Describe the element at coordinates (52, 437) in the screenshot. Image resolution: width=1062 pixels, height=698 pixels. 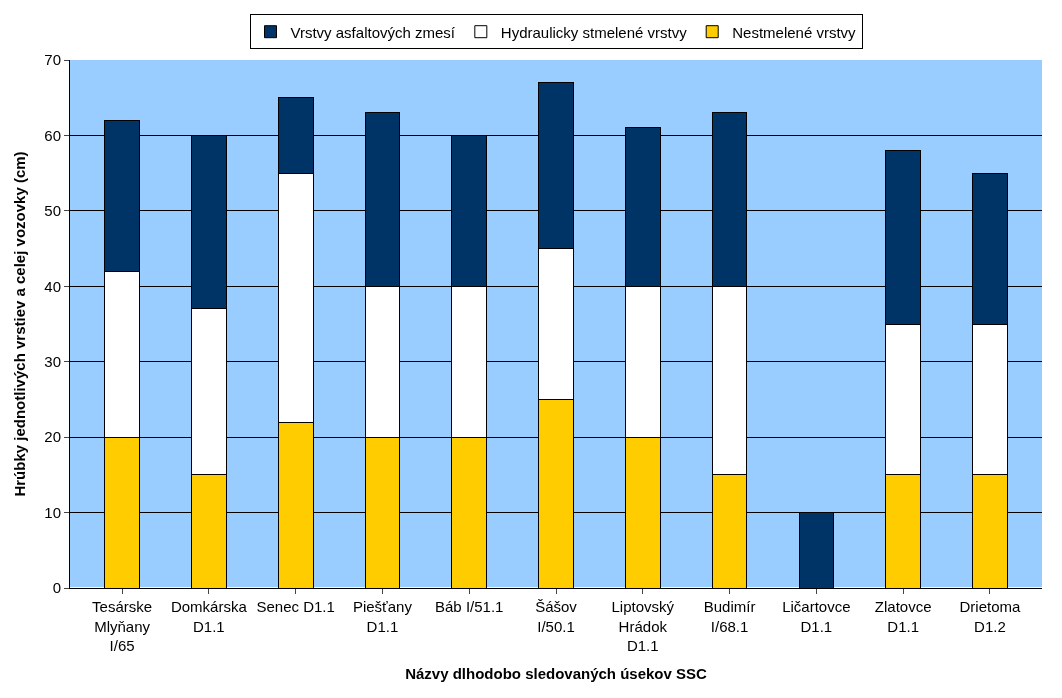
I see `y-tick-label: 20` at that location.